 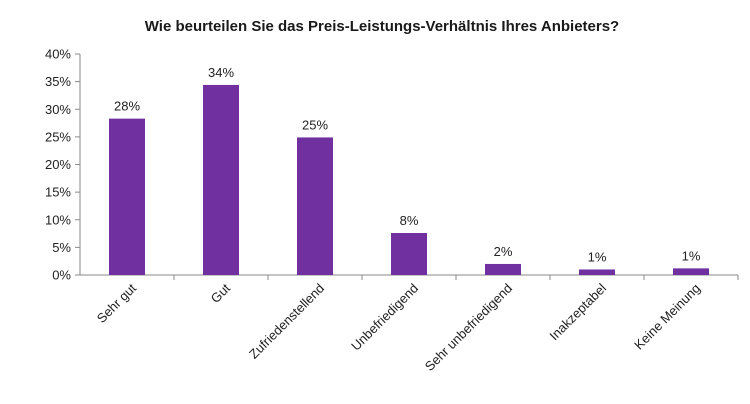 What do you see at coordinates (667, 317) in the screenshot?
I see `category-label: Keine Meinung` at bounding box center [667, 317].